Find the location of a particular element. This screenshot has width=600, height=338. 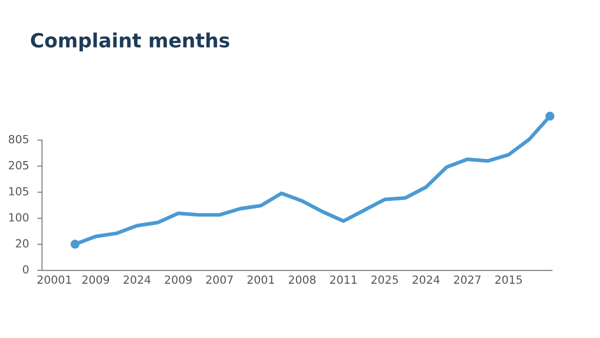

x-tick-label: 2027 is located at coordinates (467, 279).